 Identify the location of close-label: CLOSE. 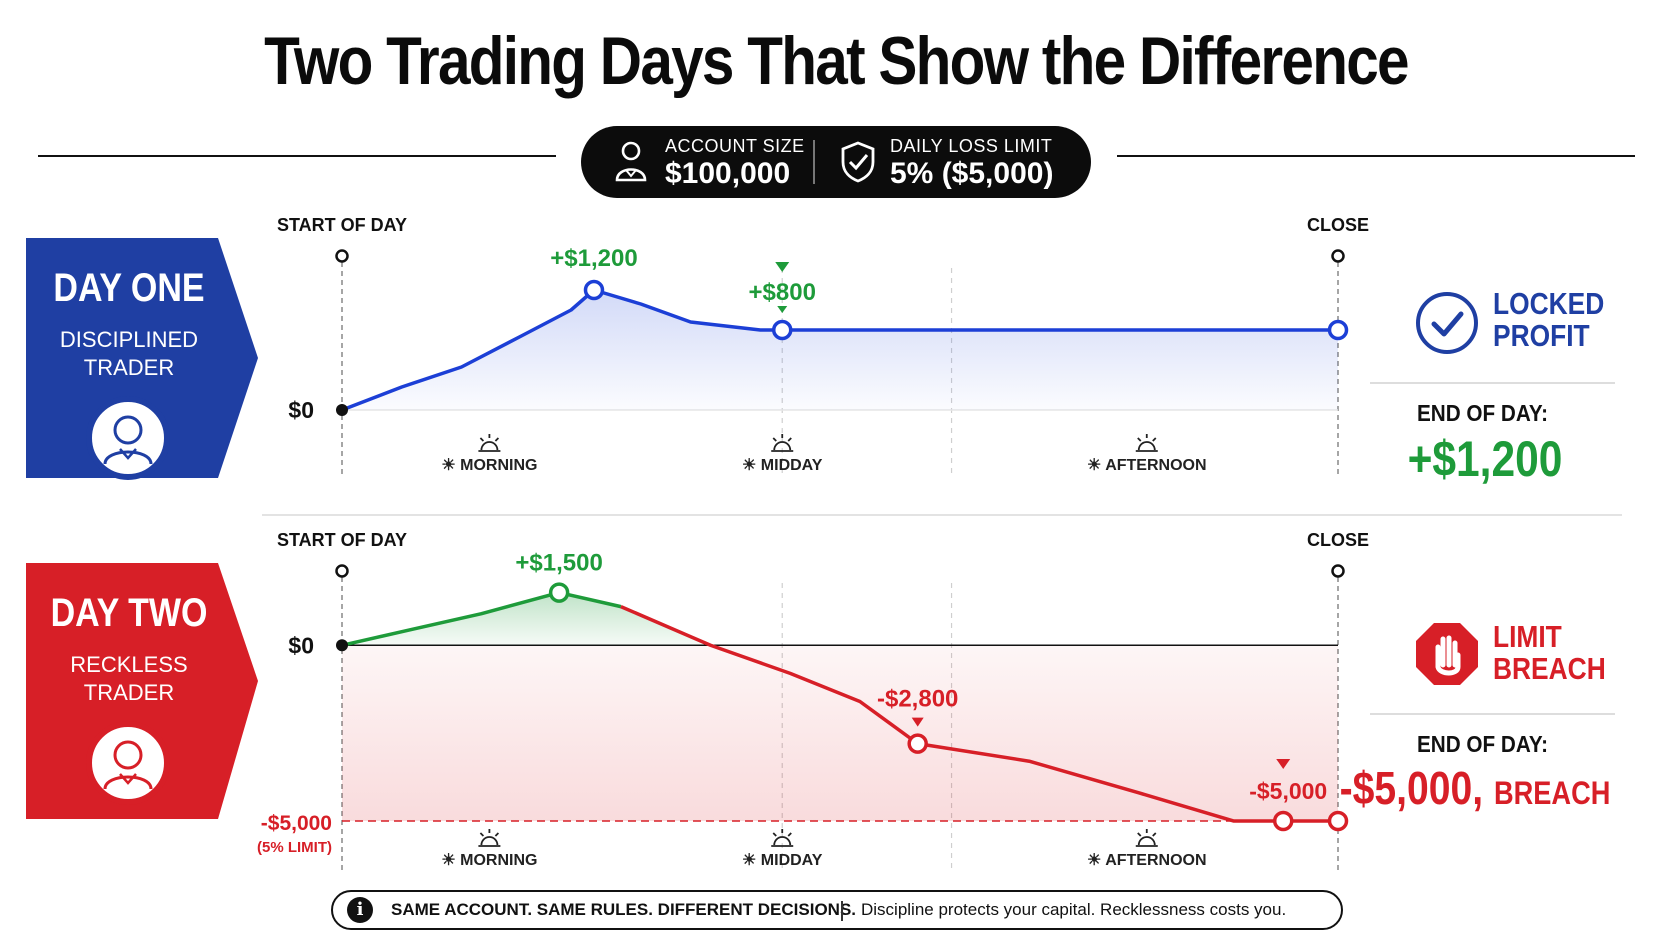
(1338, 225).